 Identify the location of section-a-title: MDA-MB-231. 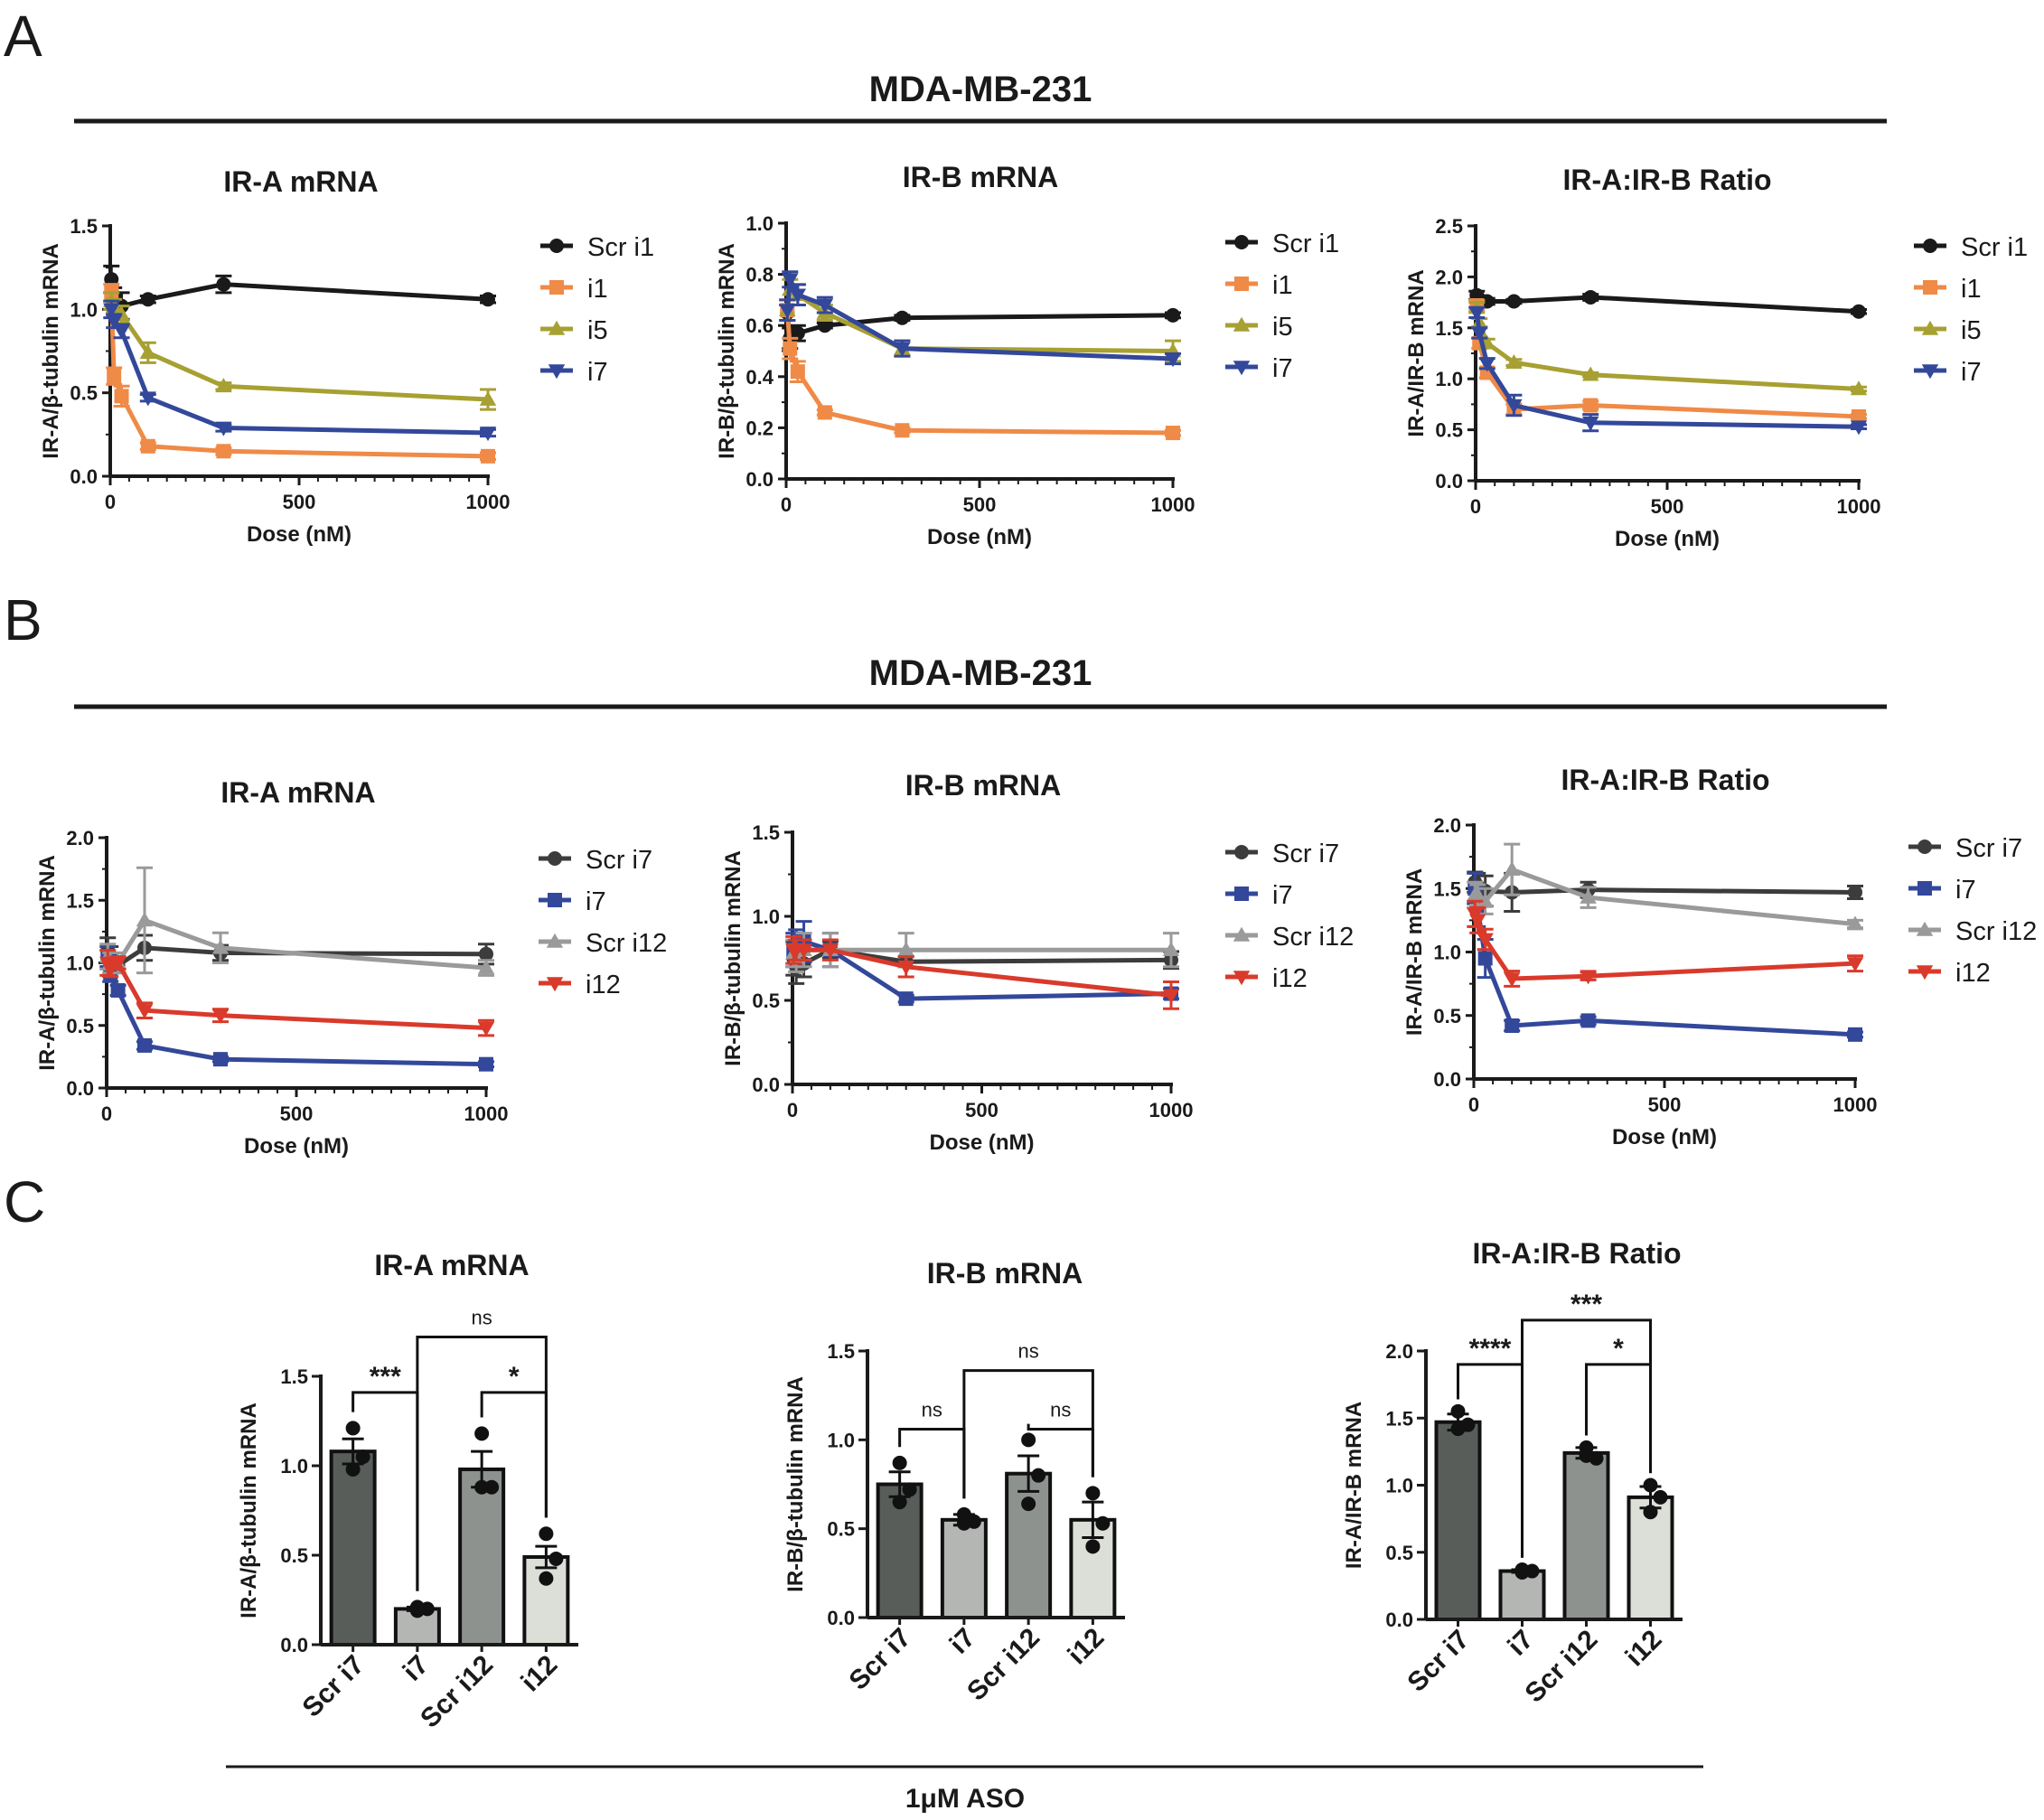
(981, 89).